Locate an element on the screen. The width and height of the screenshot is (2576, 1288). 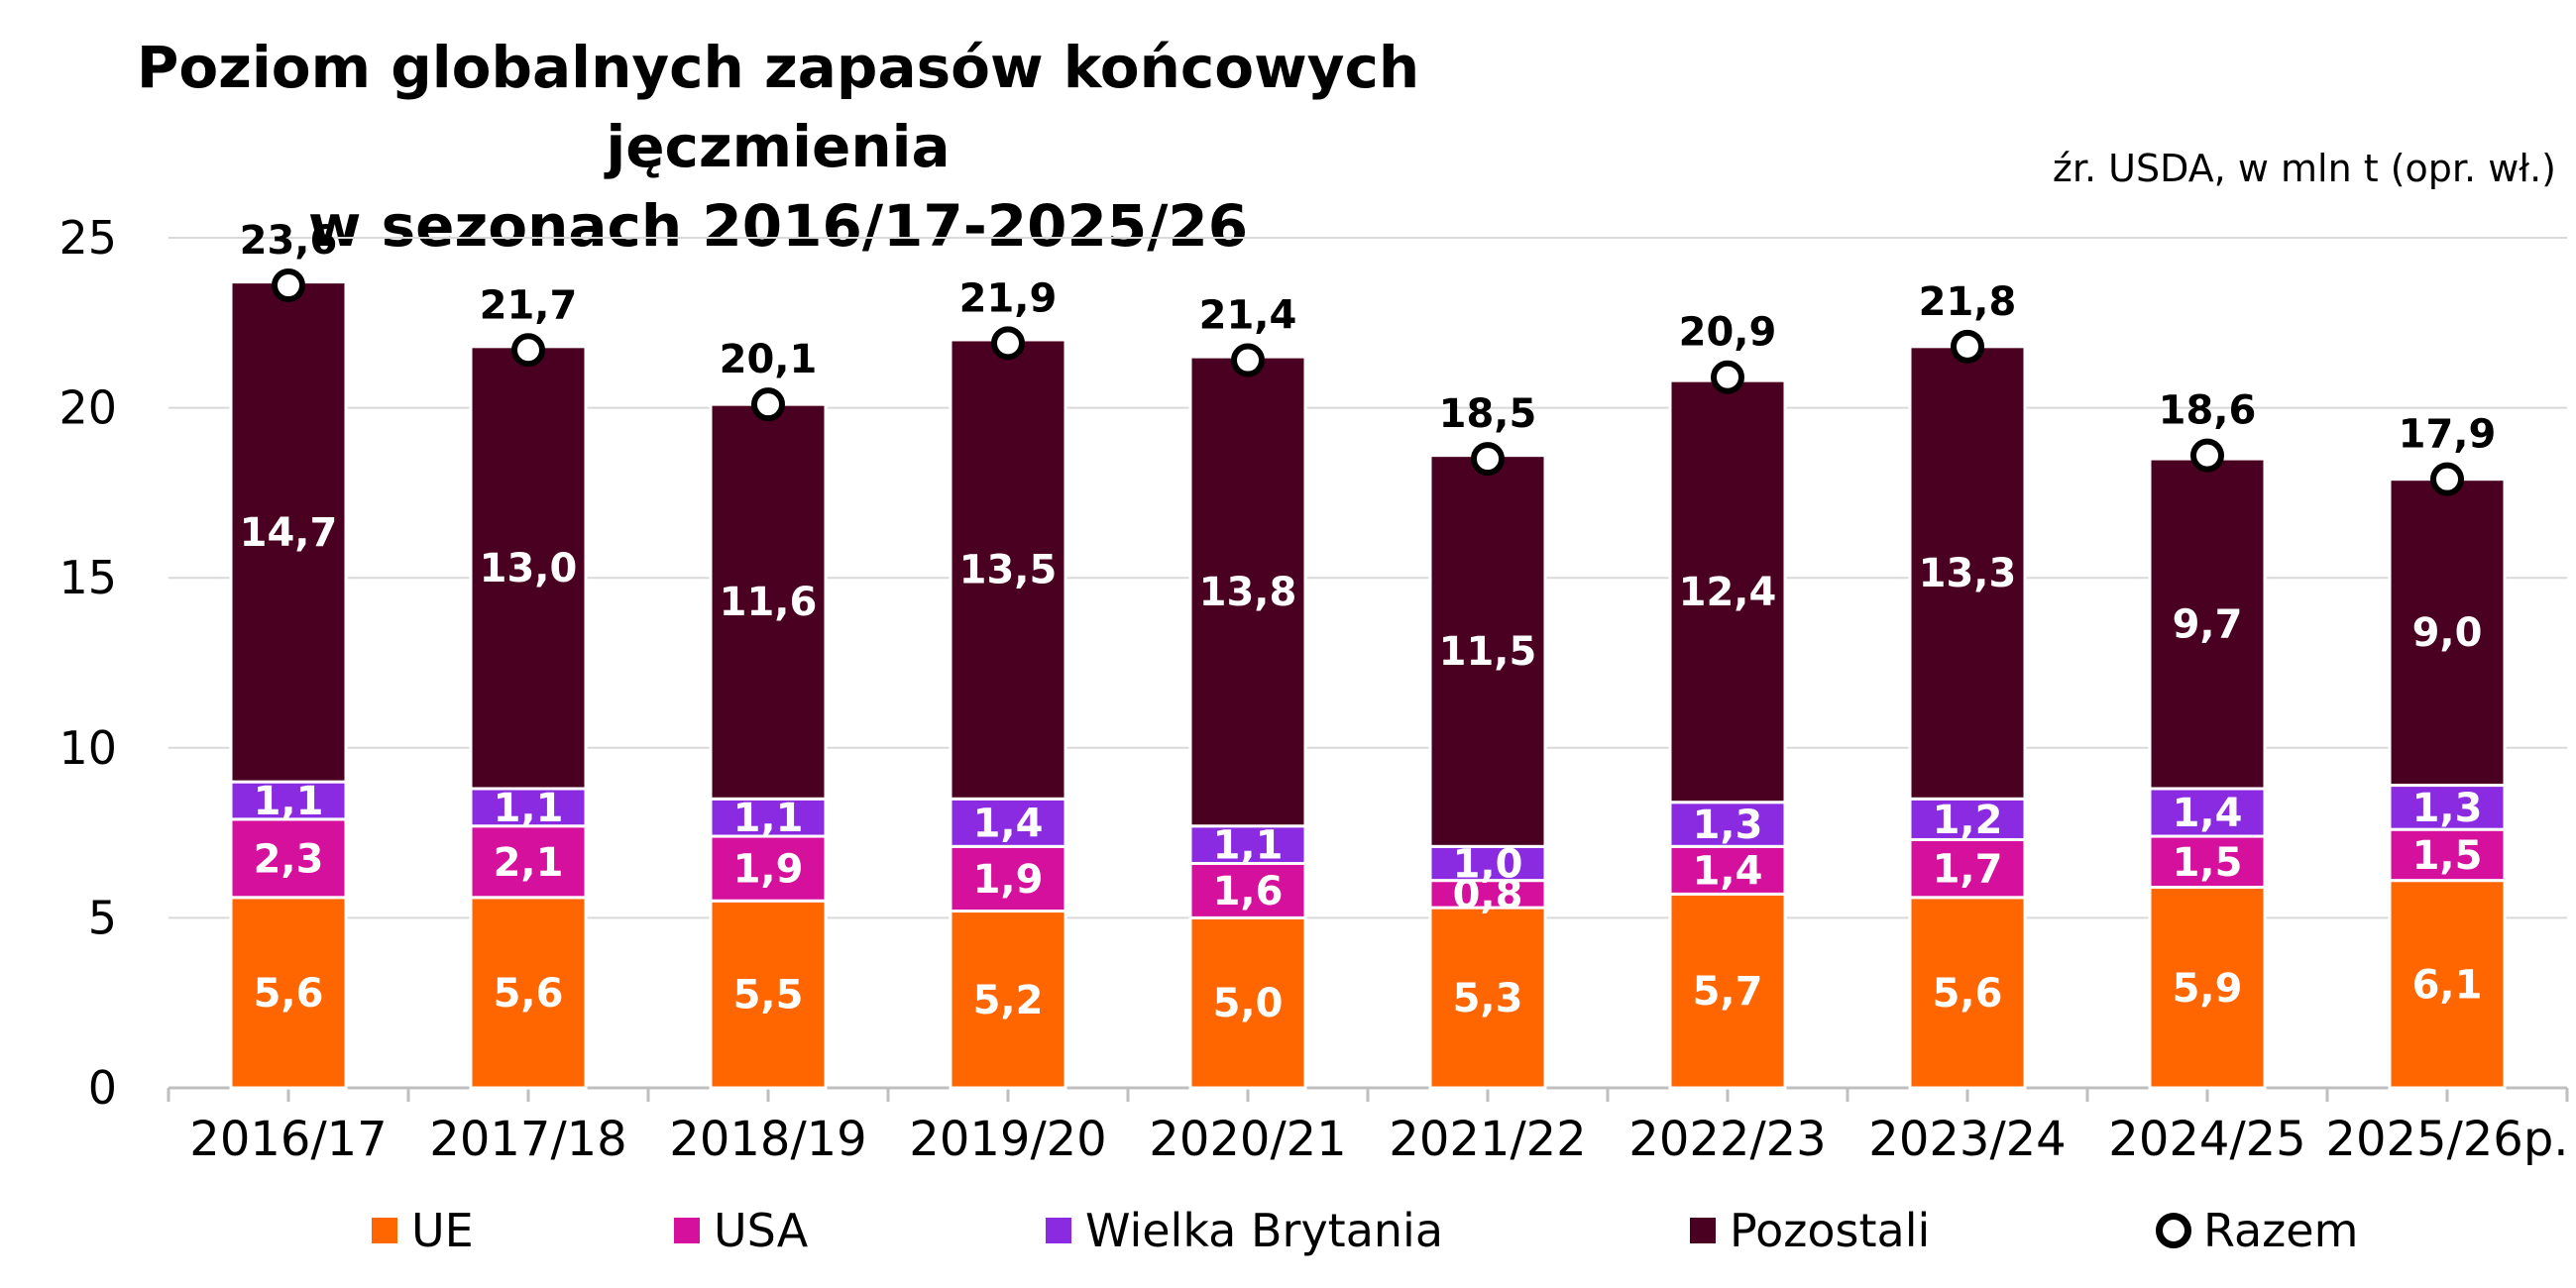
data-label-ue: 5,0 is located at coordinates (1248, 1003).